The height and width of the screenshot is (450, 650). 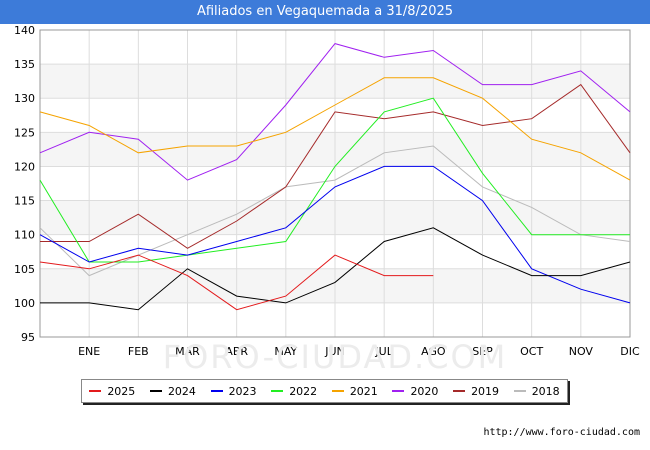 What do you see at coordinates (325, 12) in the screenshot?
I see `chart-title: Afiliados en Vegaquemada a 31/8/2025` at bounding box center [325, 12].